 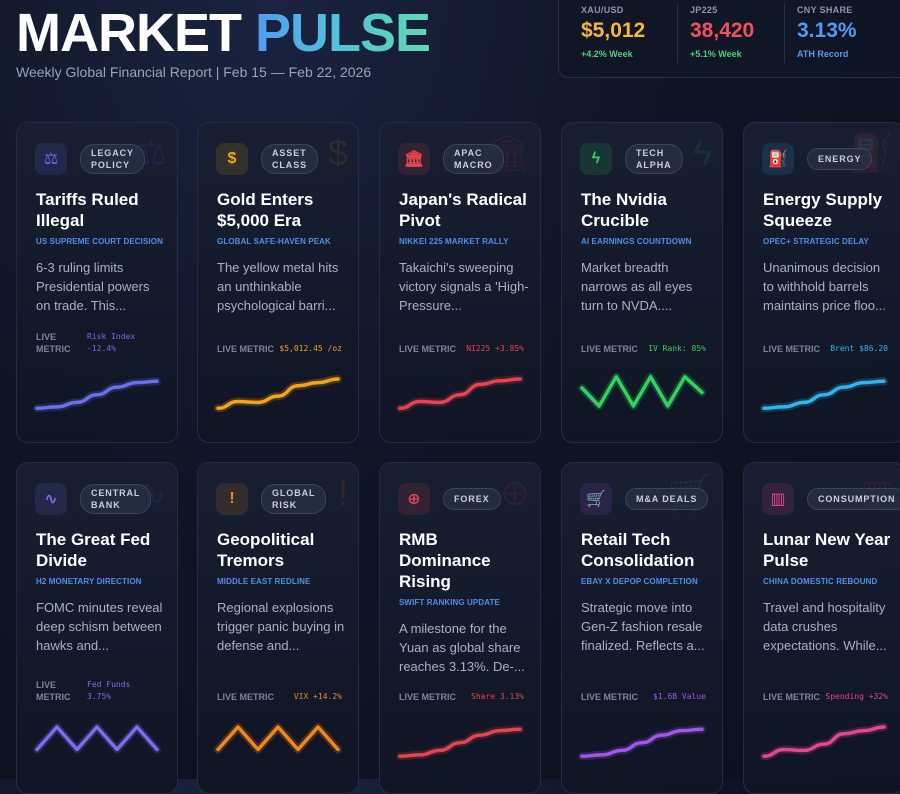 I want to click on card-title: Japan's Radical Pivot, so click(x=463, y=210).